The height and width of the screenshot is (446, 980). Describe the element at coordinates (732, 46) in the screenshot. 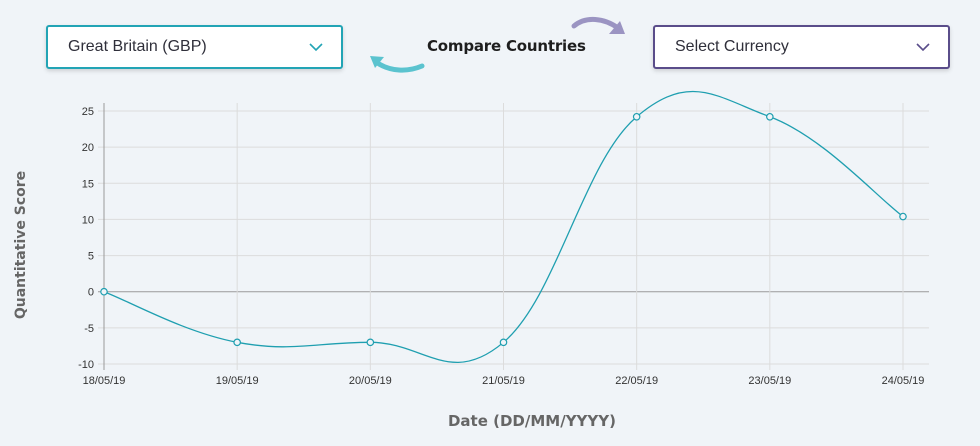

I see `compare-currency-select-value: Select Currency` at that location.